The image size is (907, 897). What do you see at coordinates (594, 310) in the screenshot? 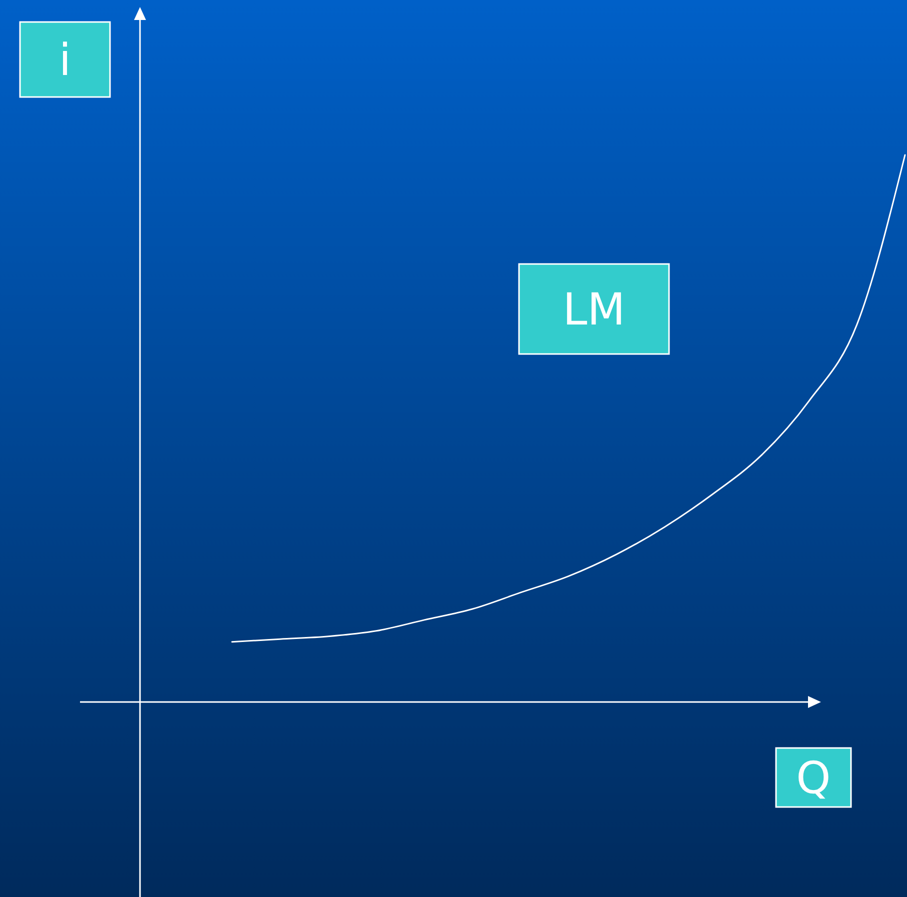
I see `text: LM` at bounding box center [594, 310].